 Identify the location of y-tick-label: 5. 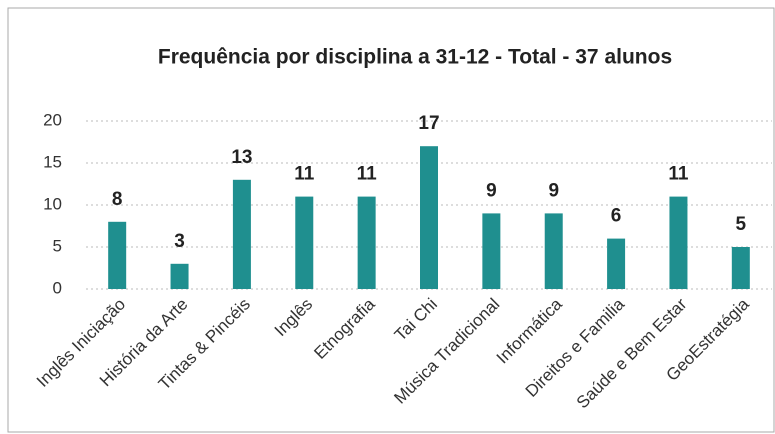
(57, 245).